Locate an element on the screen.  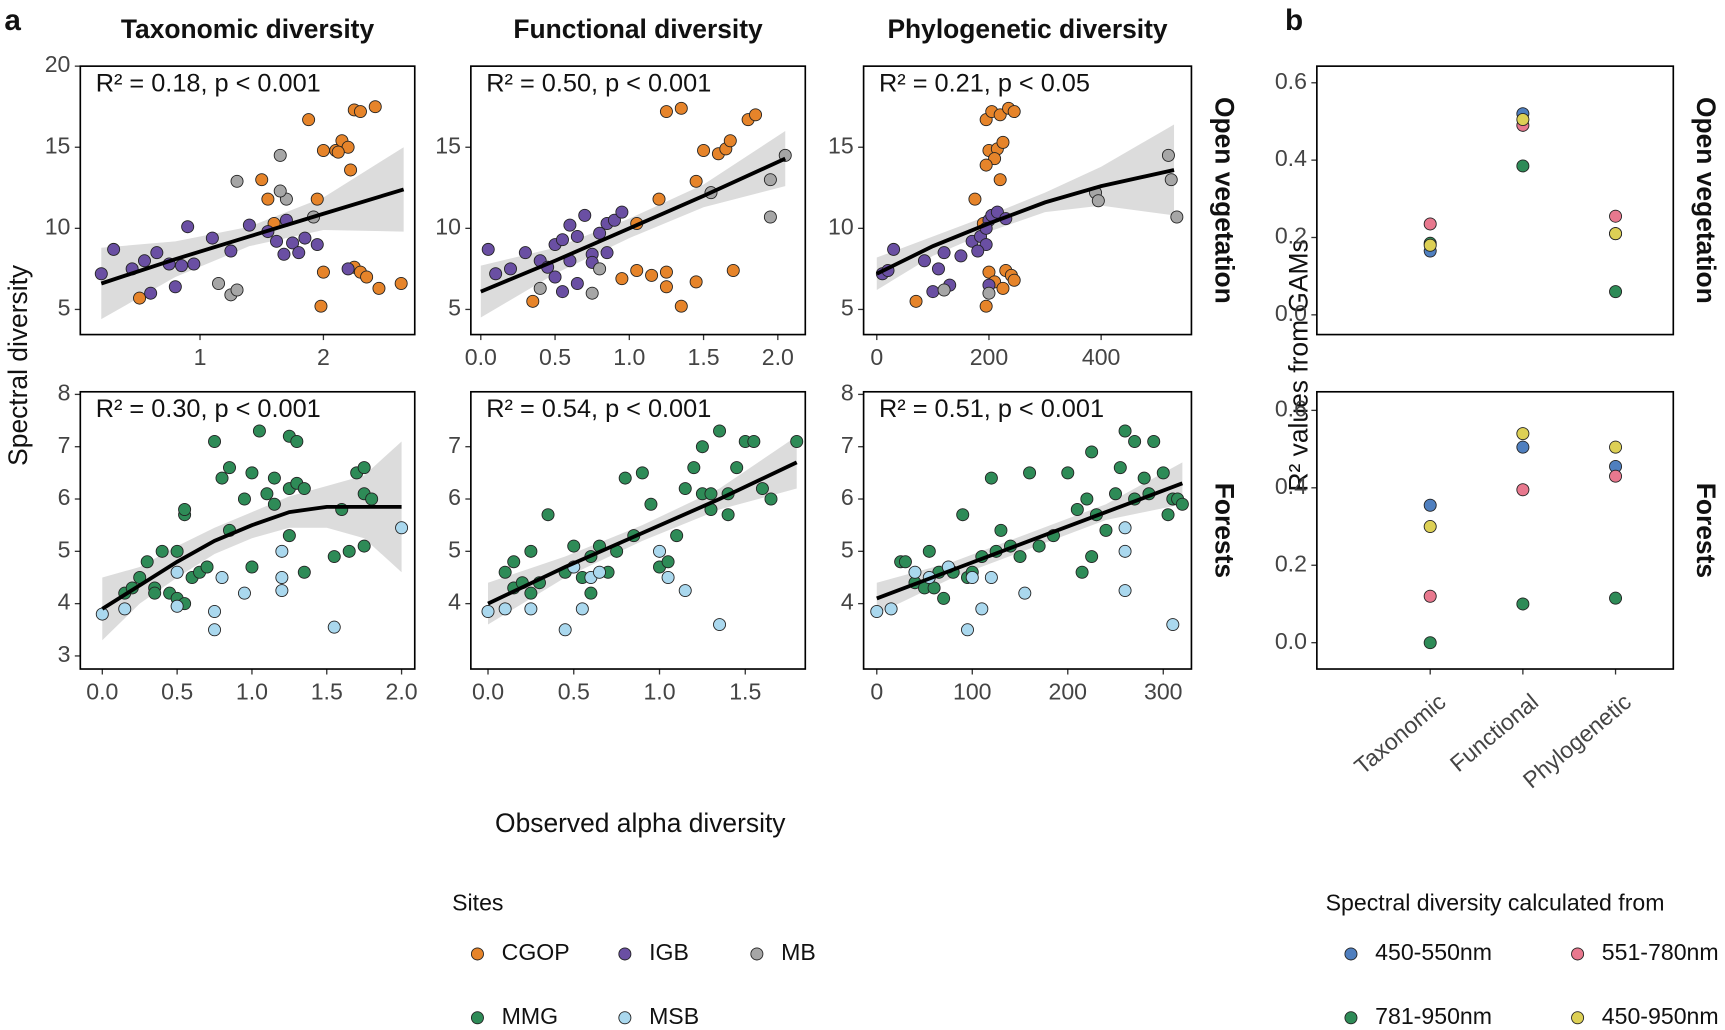
y-tick-label: 5 is located at coordinates (64, 549).